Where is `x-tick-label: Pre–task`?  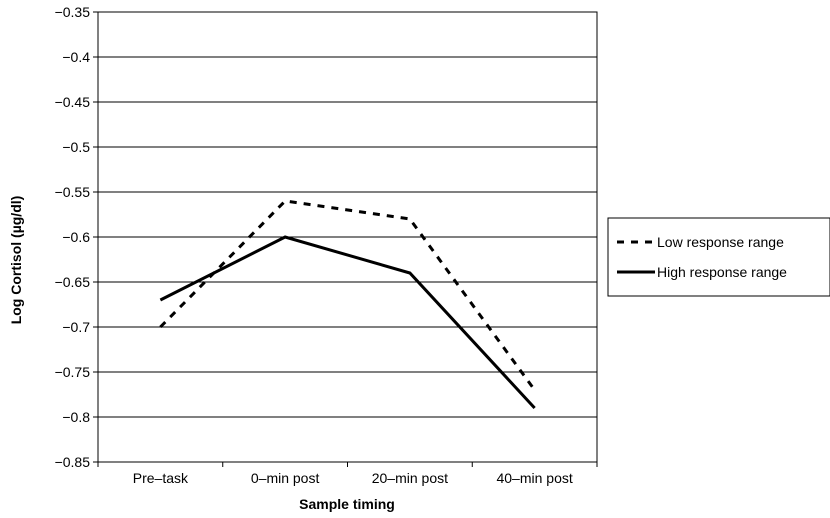 x-tick-label: Pre–task is located at coordinates (161, 478).